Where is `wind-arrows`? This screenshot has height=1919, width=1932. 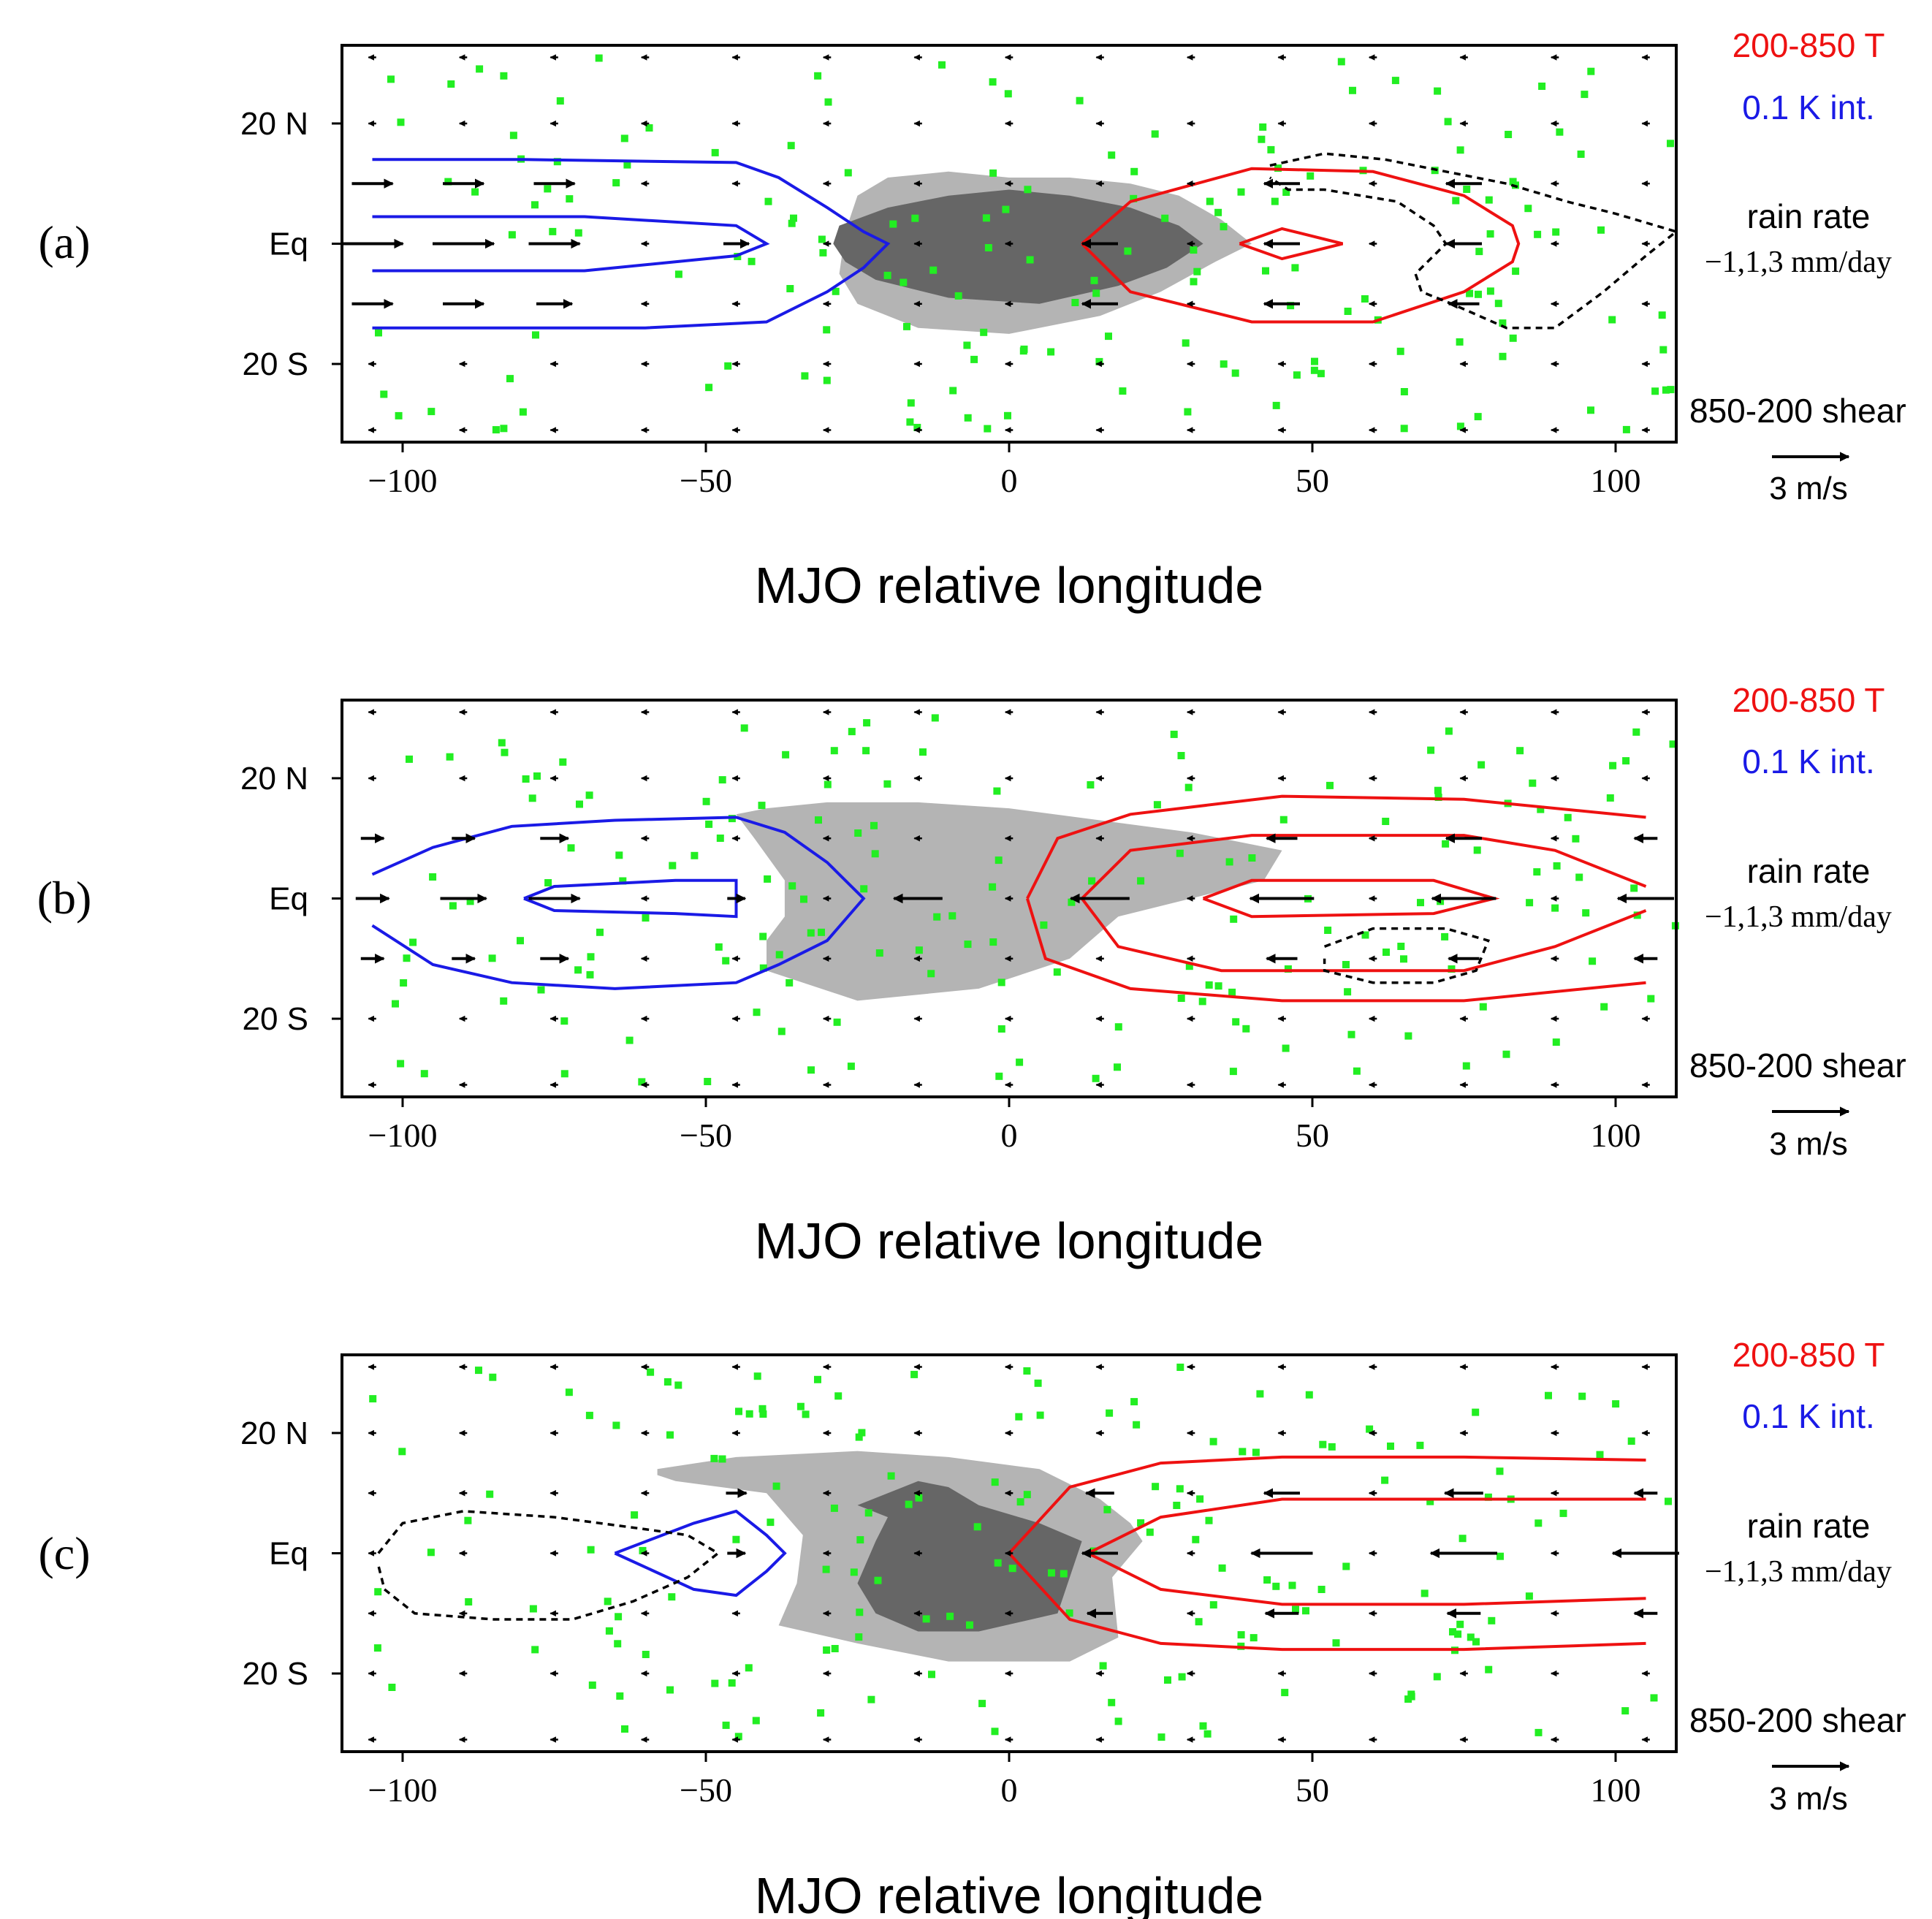 wind-arrows is located at coordinates (995, 243).